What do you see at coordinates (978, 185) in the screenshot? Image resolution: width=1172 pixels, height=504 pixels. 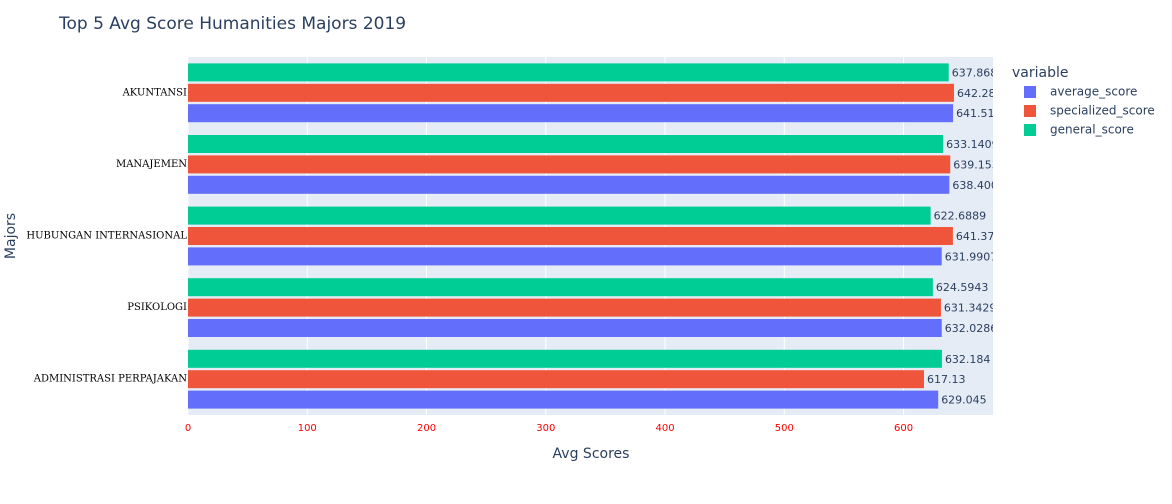 I see `value-label: 638.4007` at bounding box center [978, 185].